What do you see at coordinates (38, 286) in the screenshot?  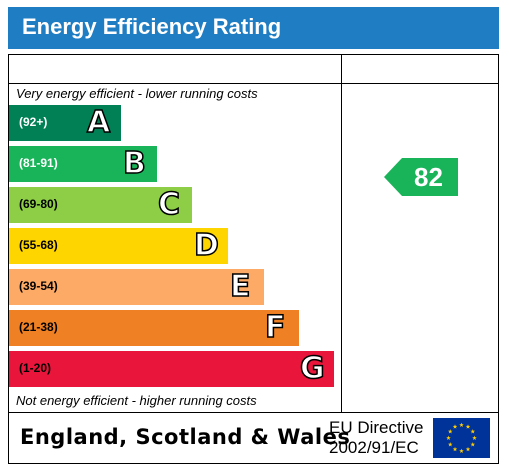 I see `band-range-label: (39-54)` at bounding box center [38, 286].